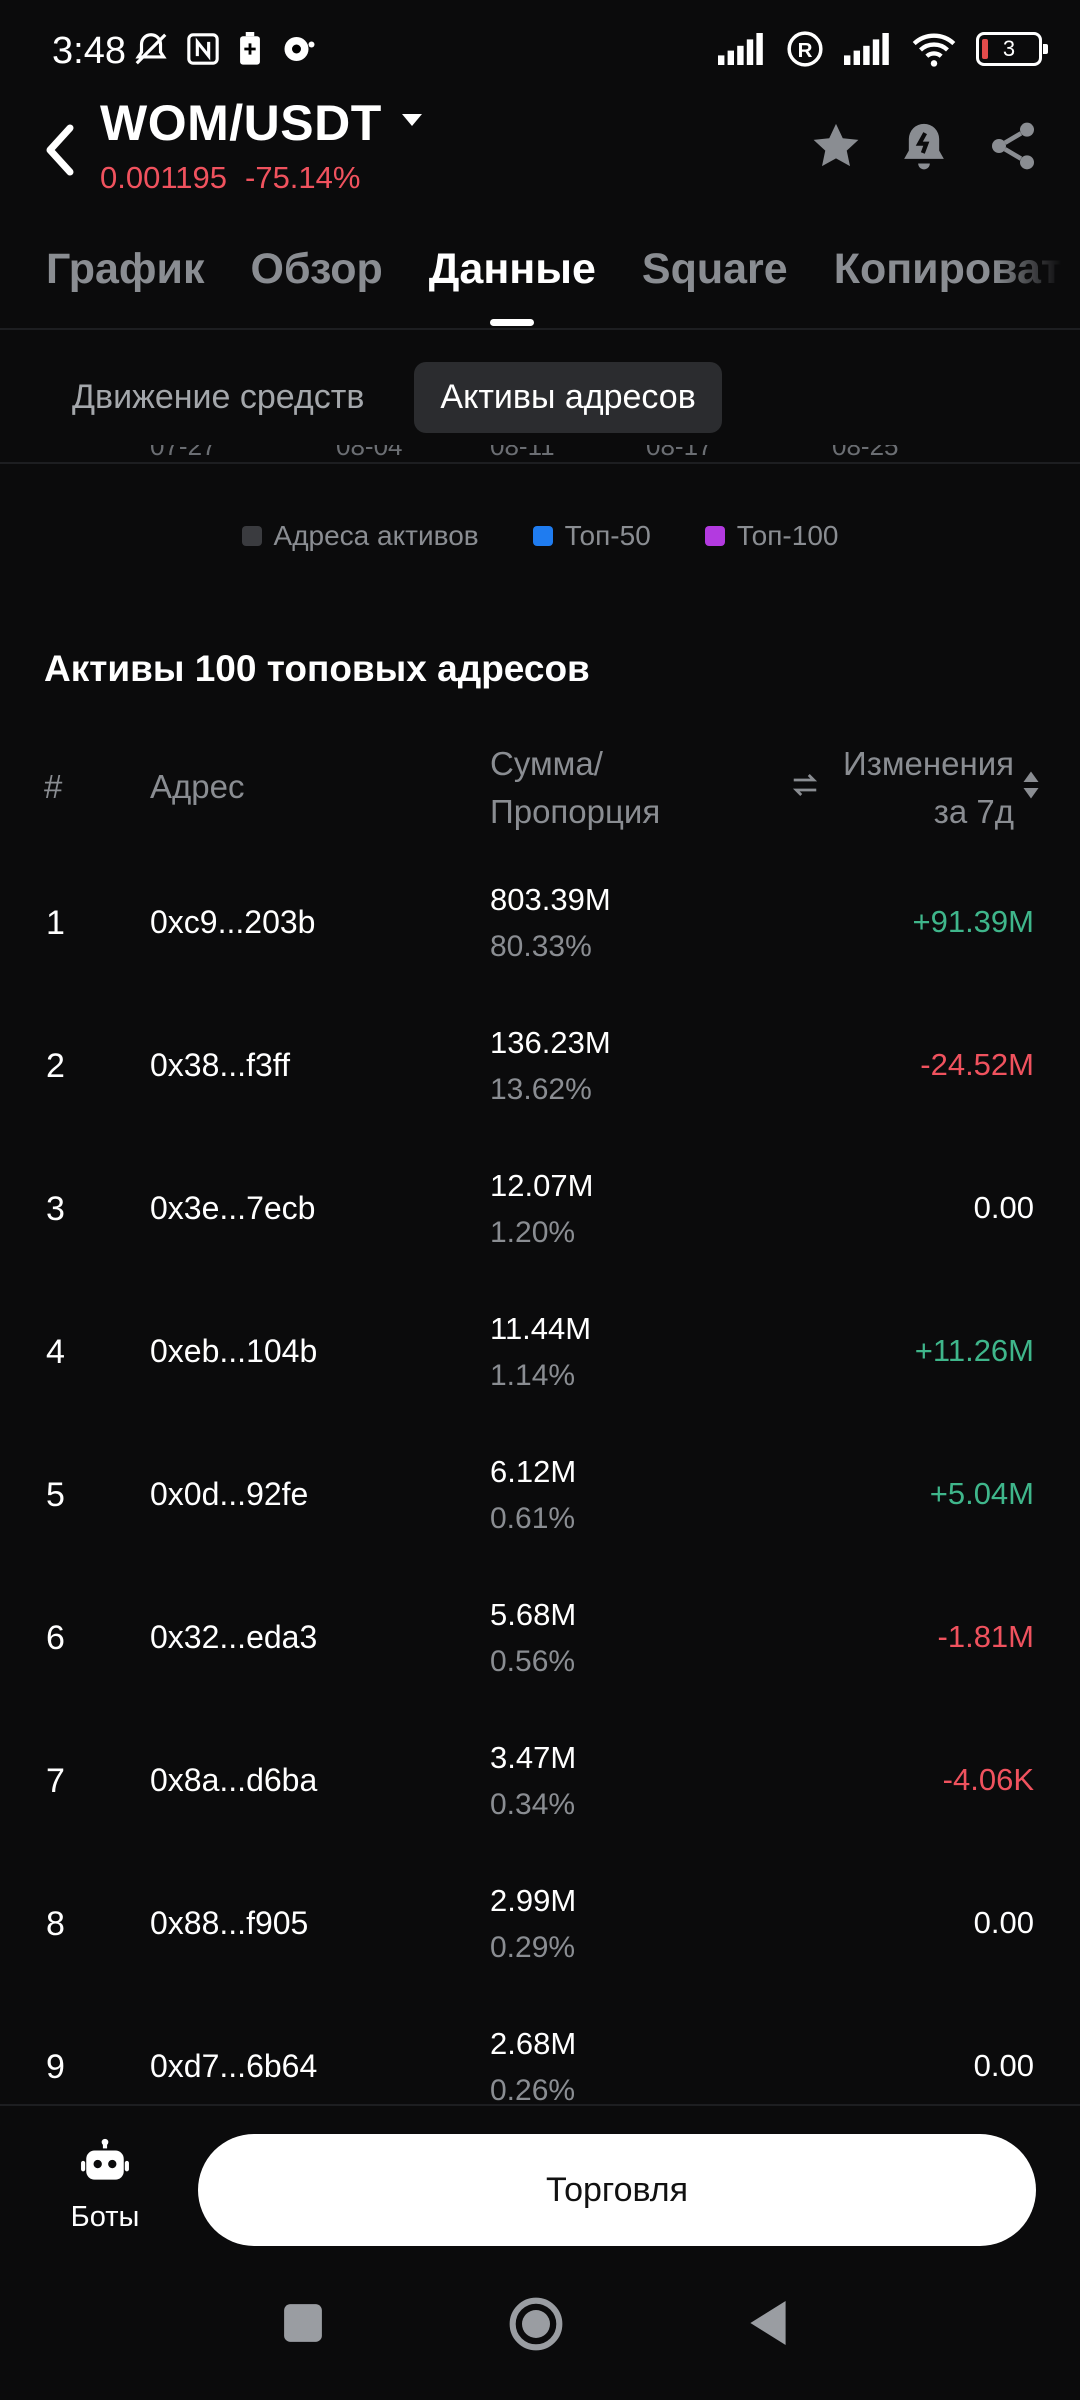  What do you see at coordinates (533, 2089) in the screenshot?
I see `row-proportion: 0.26%` at bounding box center [533, 2089].